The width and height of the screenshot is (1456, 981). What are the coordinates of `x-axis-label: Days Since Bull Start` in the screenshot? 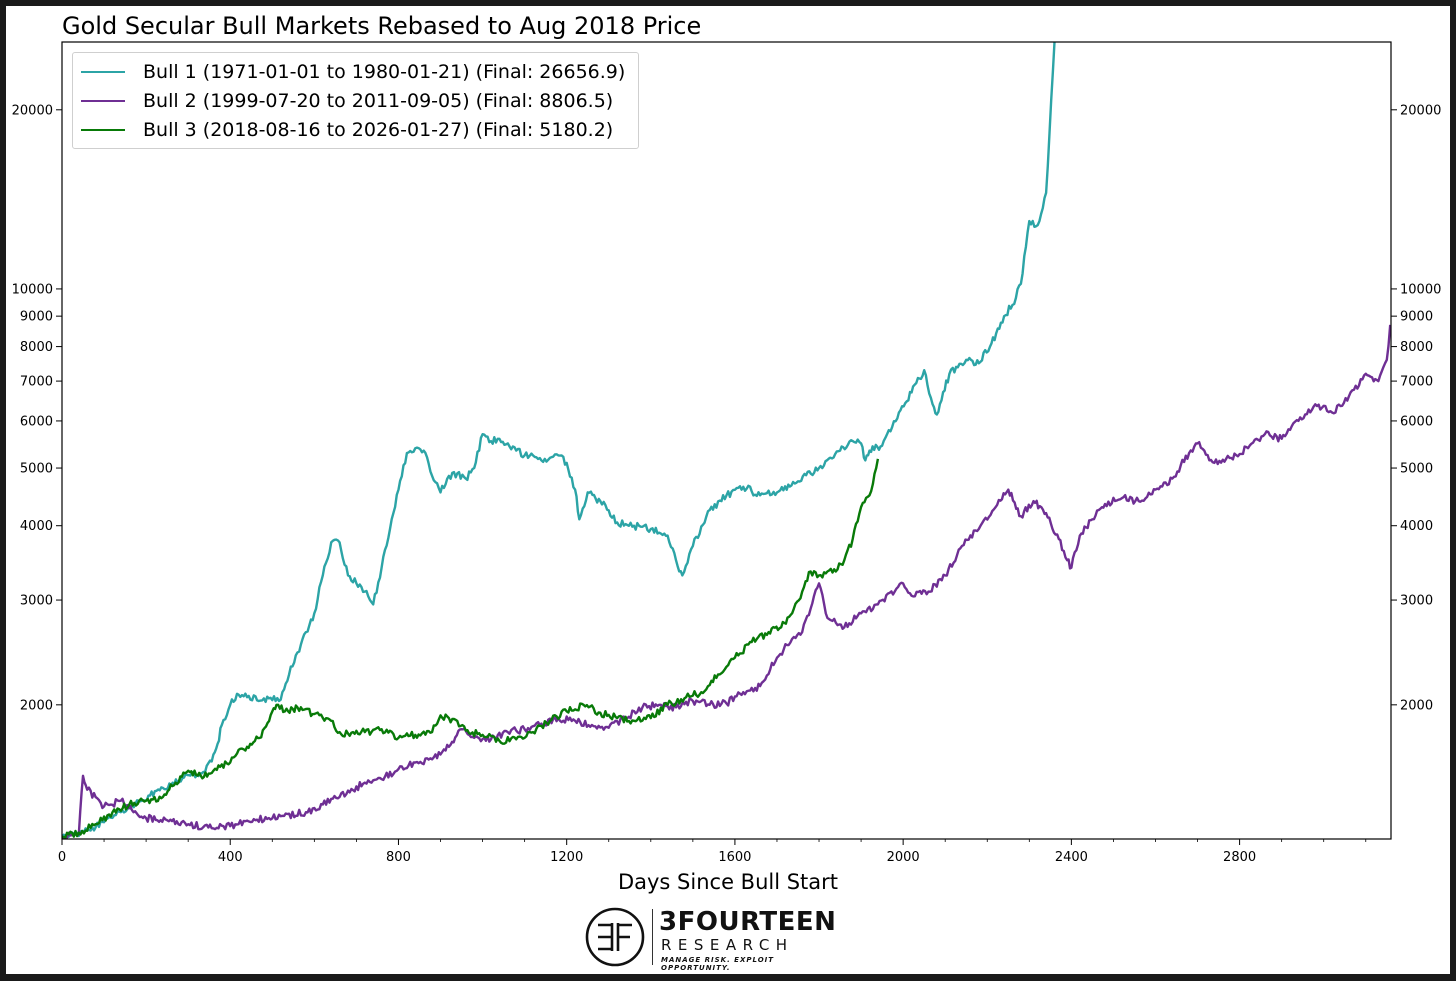 It's located at (728, 882).